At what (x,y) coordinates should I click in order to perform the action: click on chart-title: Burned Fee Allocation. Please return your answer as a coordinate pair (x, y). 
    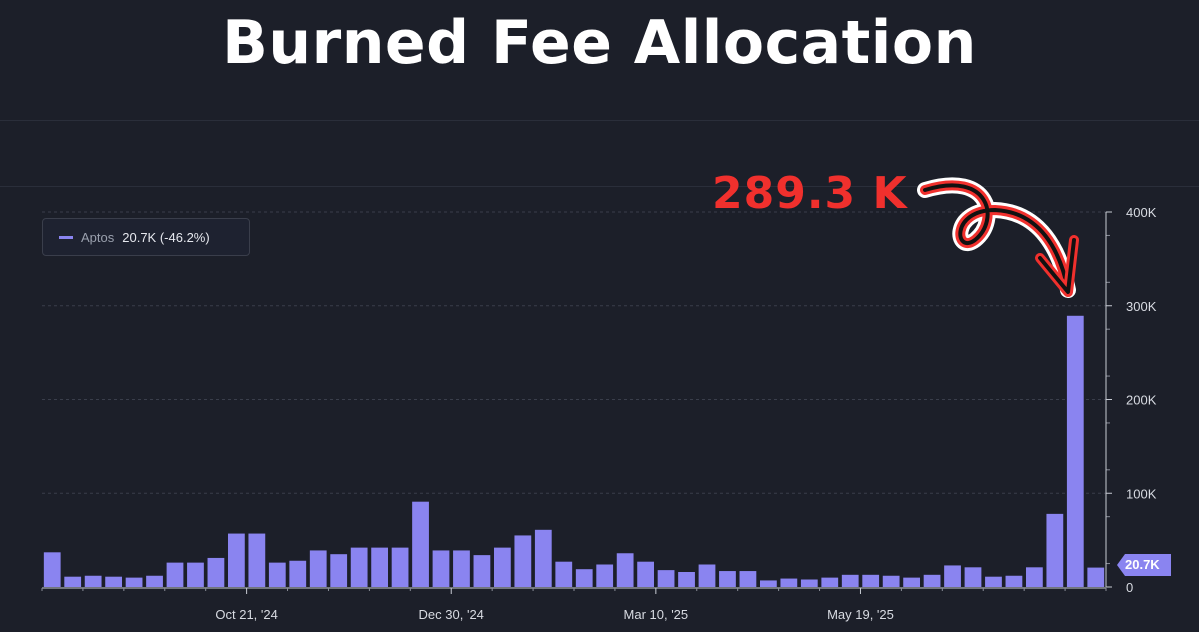
    Looking at the image, I should click on (599, 43).